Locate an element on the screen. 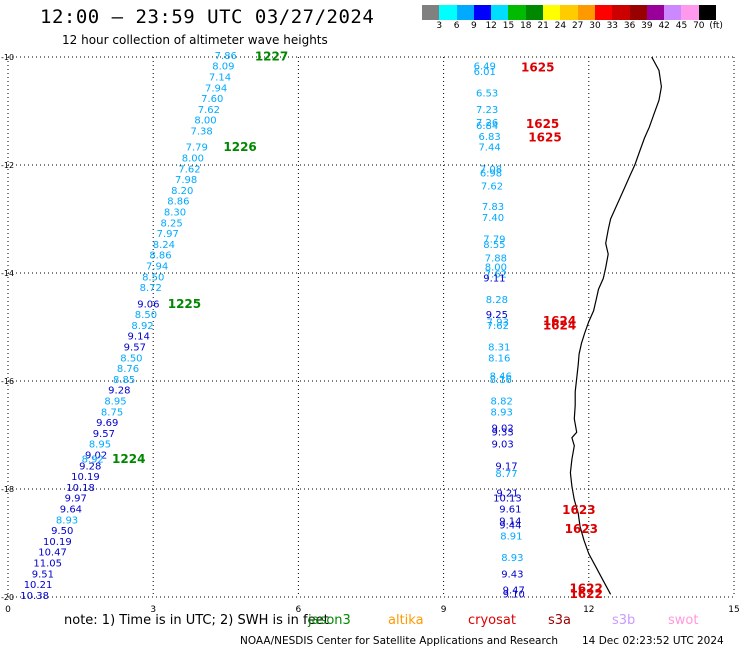 This screenshot has height=650, width=740. coastline is located at coordinates (616, 325).